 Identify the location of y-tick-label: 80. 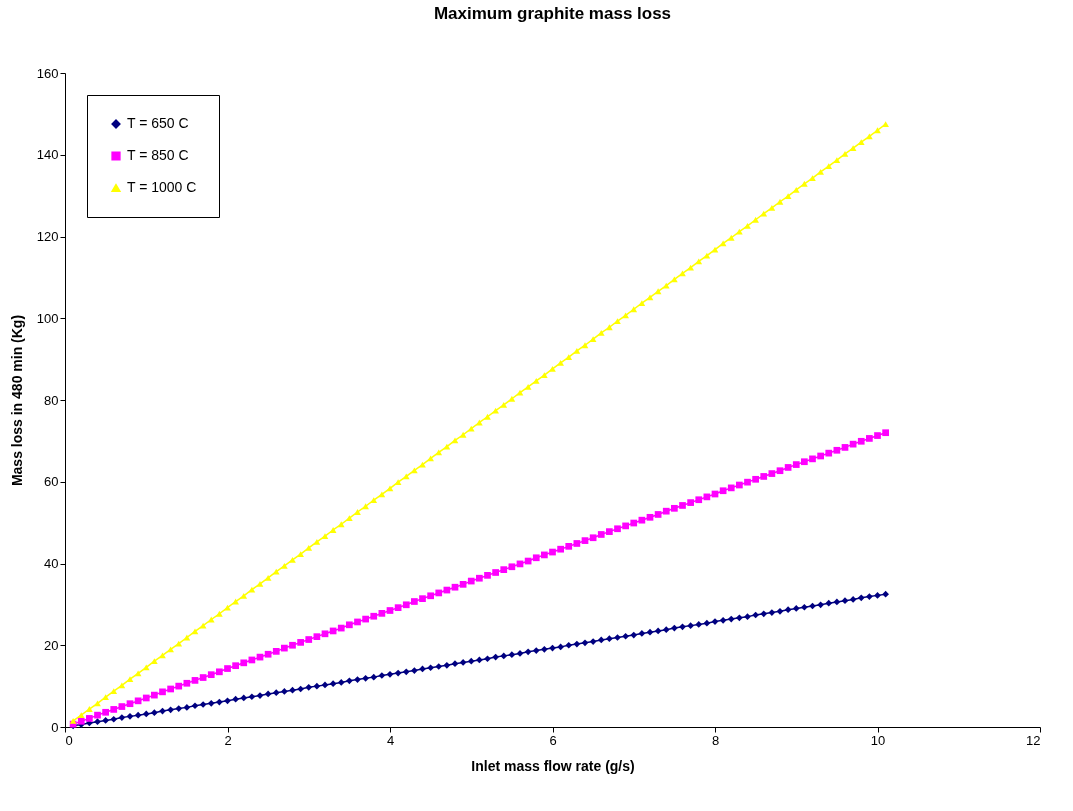
(51, 400).